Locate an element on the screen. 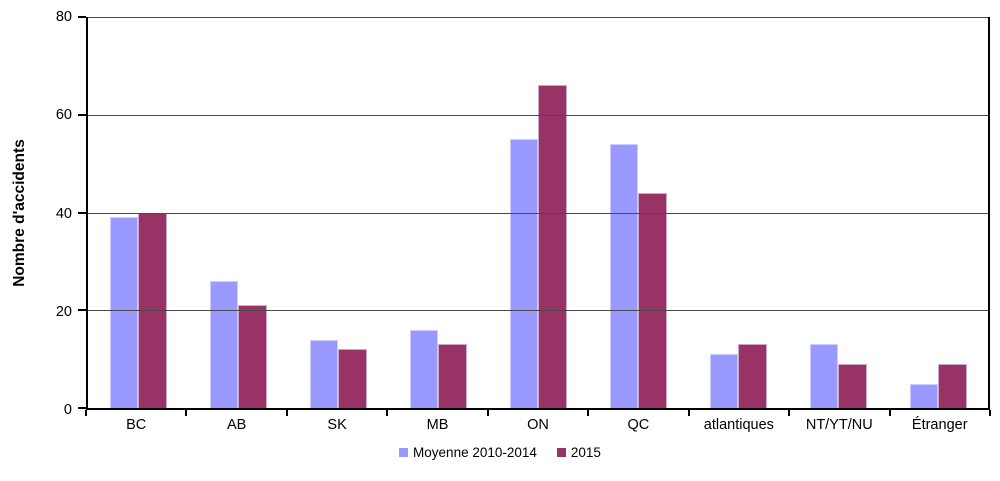  x-category-label: ON is located at coordinates (538, 425).